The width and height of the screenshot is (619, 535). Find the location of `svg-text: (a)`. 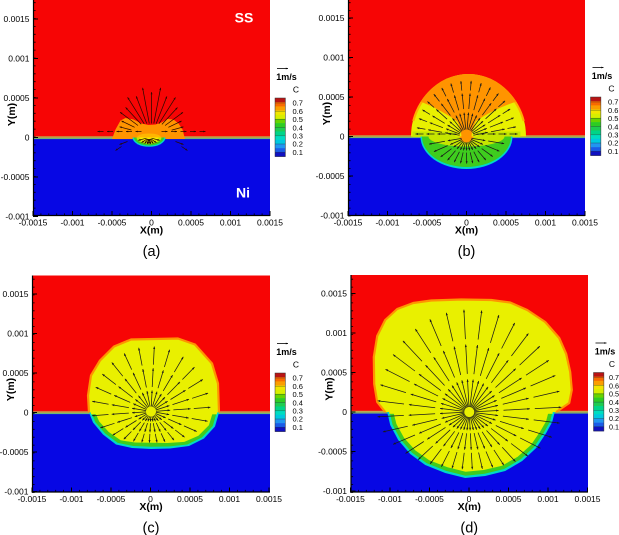

svg-text: (a) is located at coordinates (152, 252).